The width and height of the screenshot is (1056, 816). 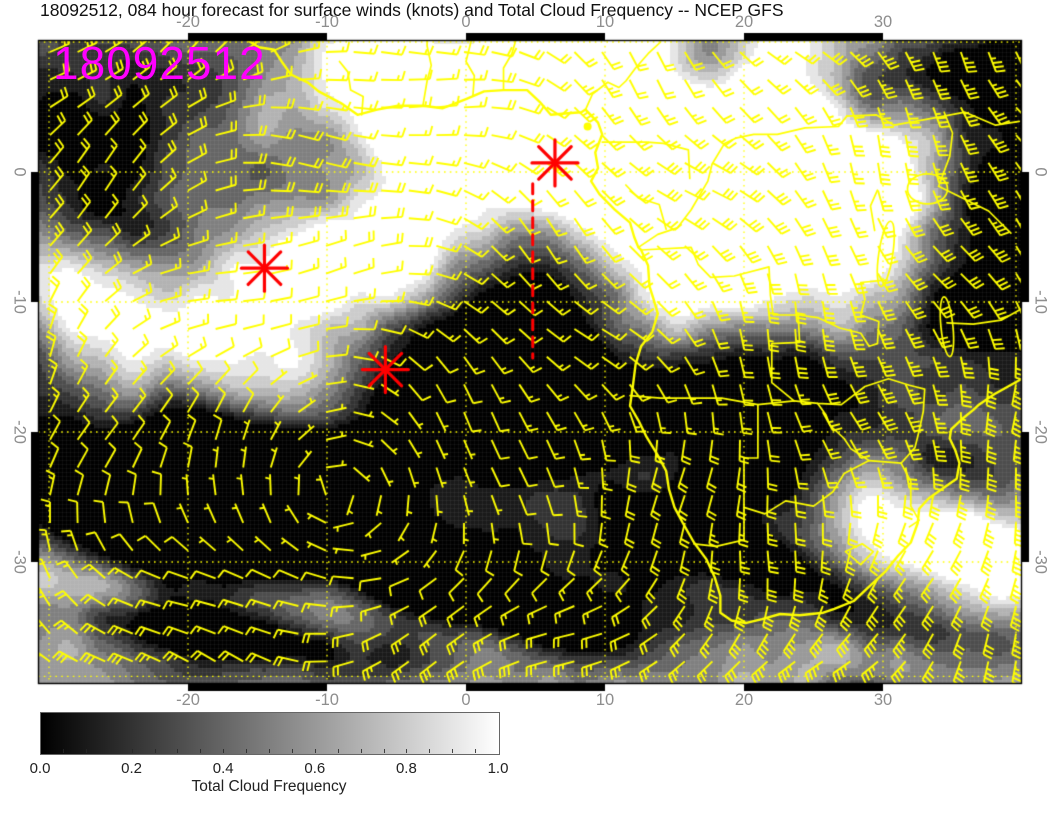 I want to click on colorbar-title: Total Cloud Frequency, so click(x=269, y=786).